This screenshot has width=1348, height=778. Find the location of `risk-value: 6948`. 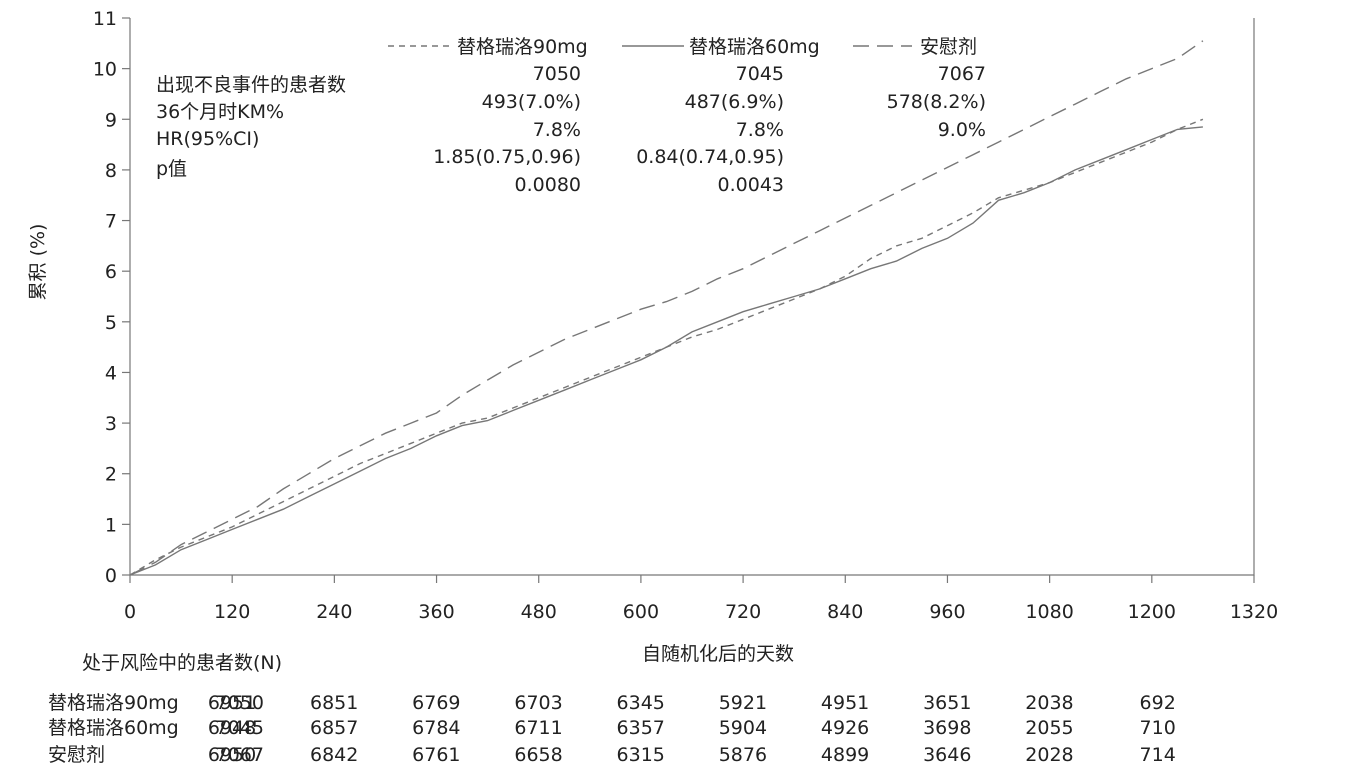

risk-value: 6948 is located at coordinates (232, 728).